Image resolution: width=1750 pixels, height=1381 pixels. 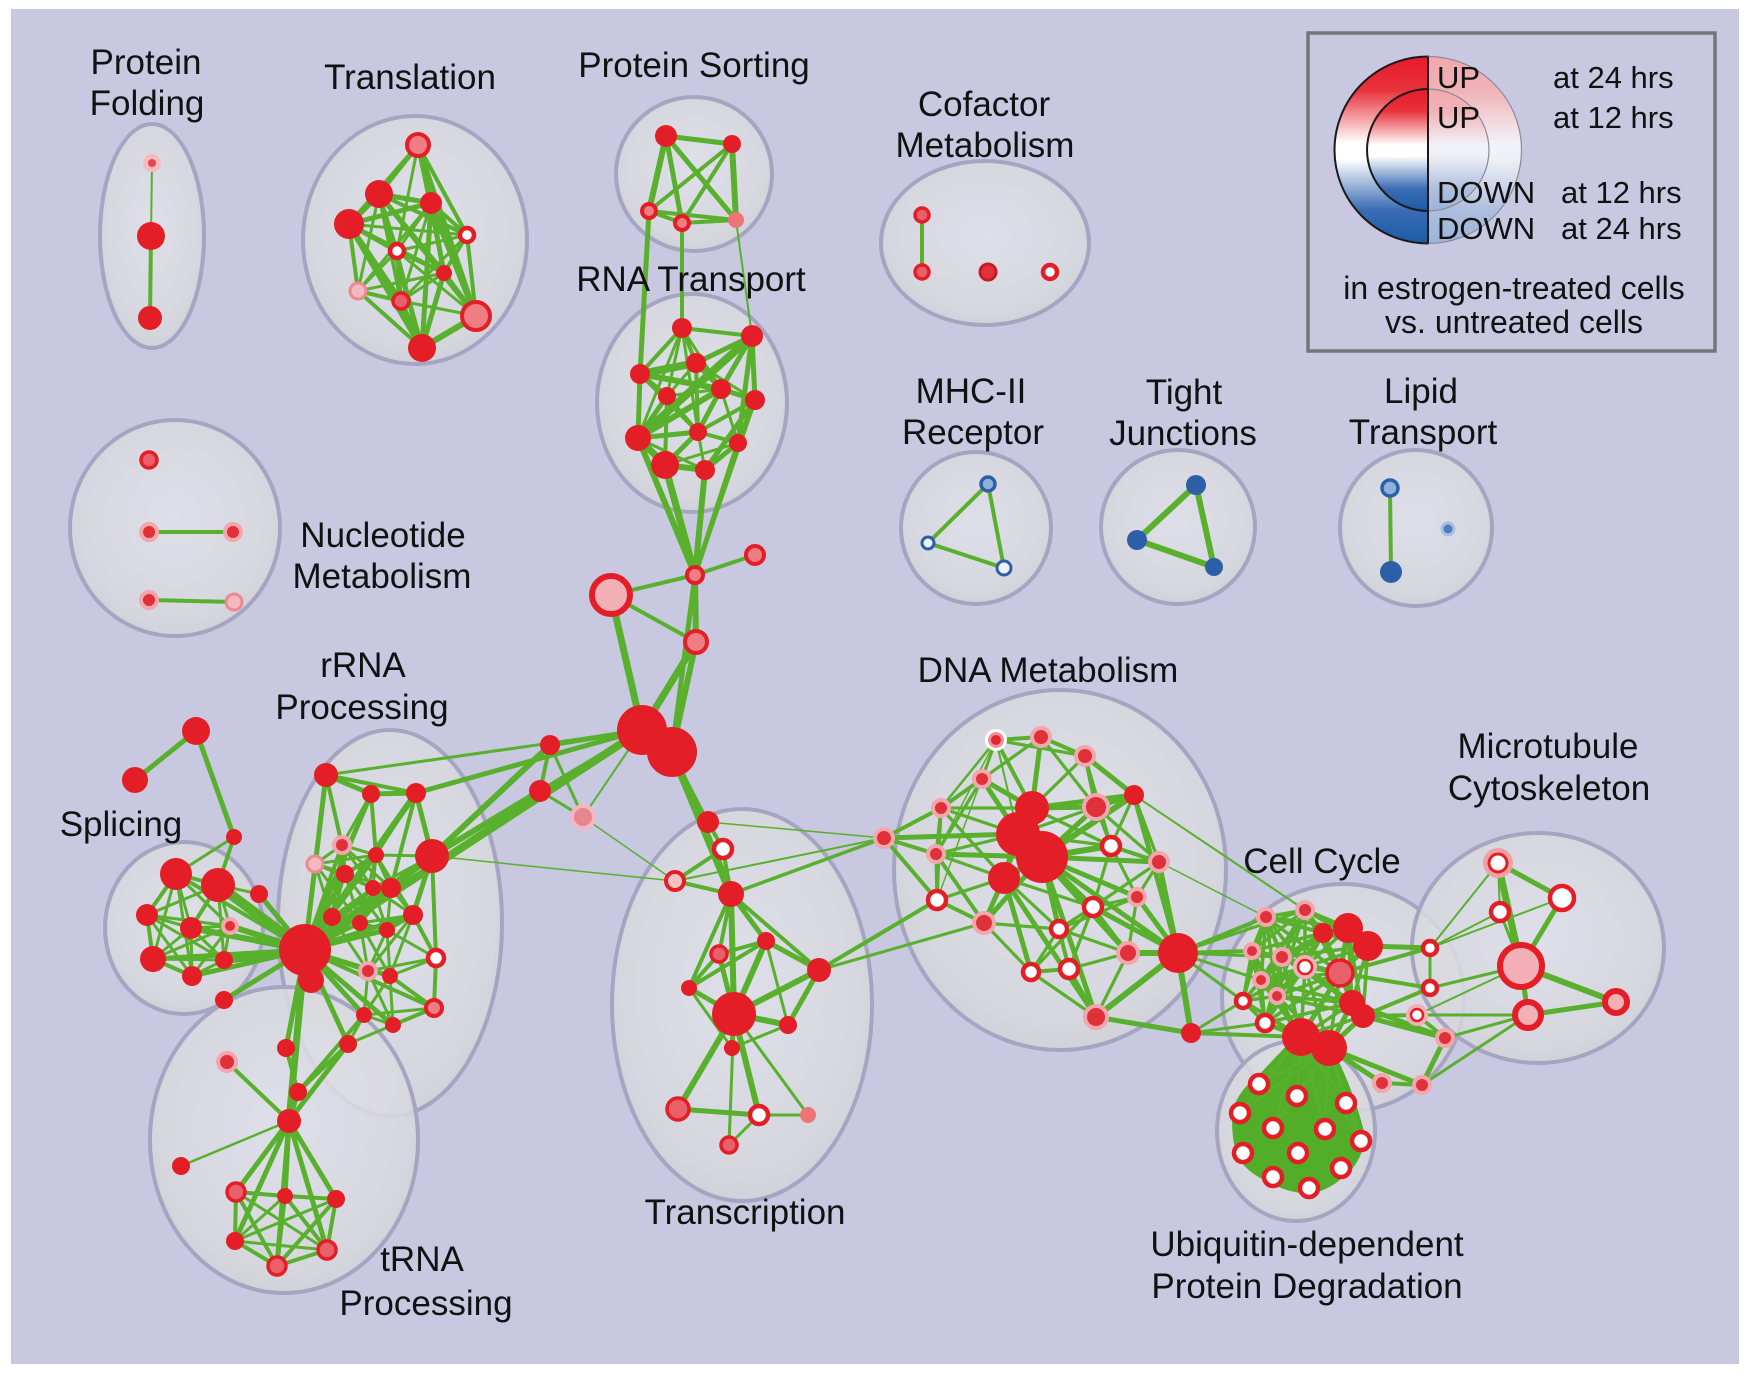 What do you see at coordinates (1549, 788) in the screenshot?
I see `svg-text: Cytoskeleton` at bounding box center [1549, 788].